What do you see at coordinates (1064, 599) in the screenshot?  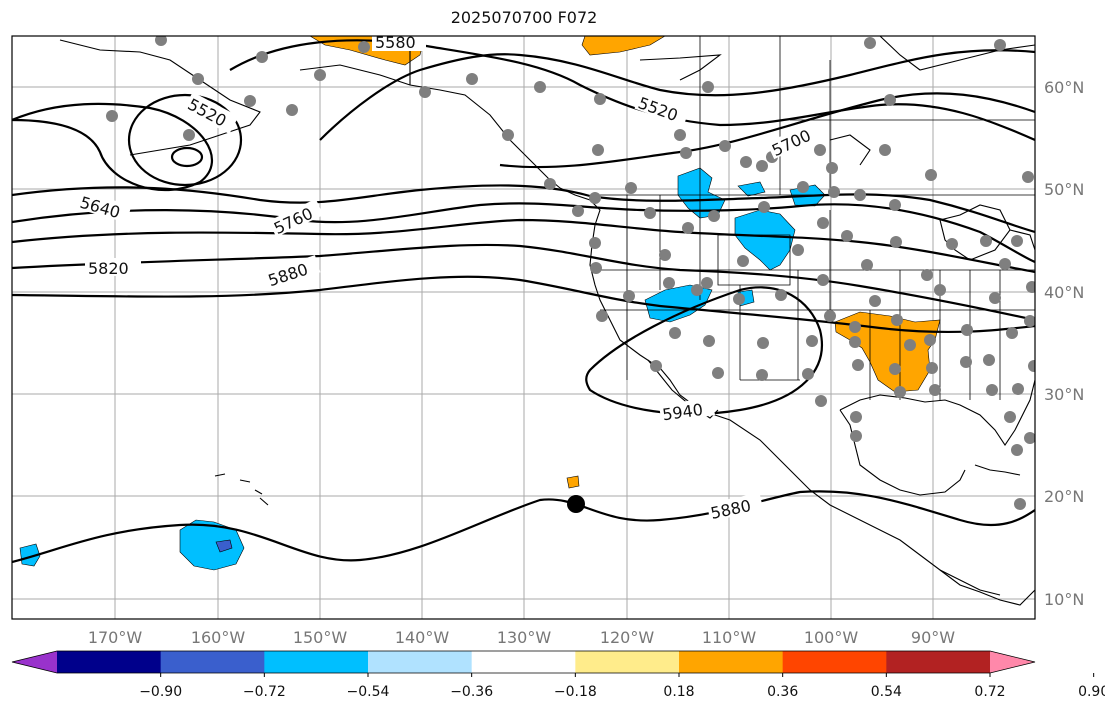 I see `lat-tick-10n: 10°N` at bounding box center [1064, 599].